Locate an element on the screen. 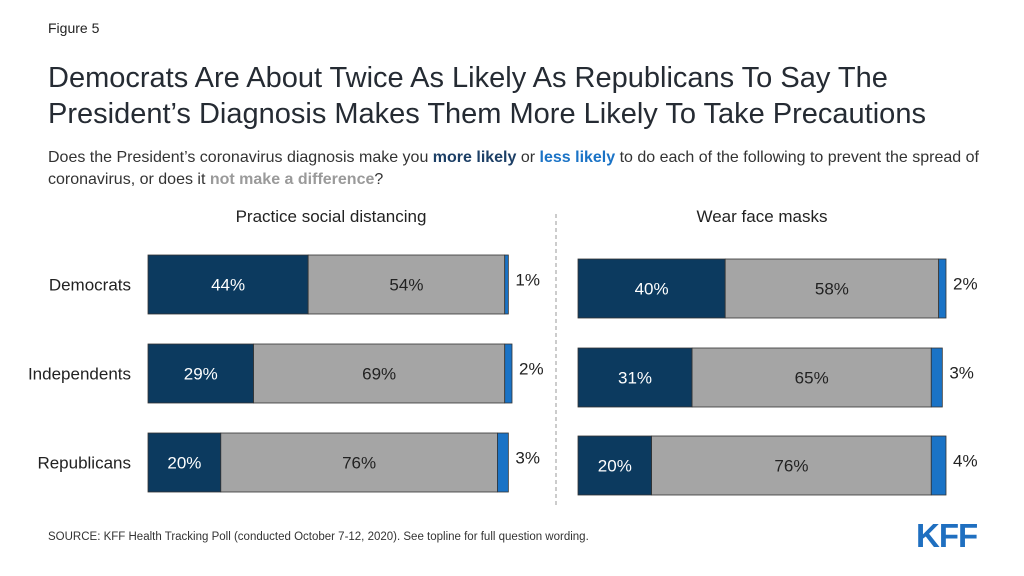 This screenshot has width=1024, height=576. data-label: 44% is located at coordinates (228, 285).